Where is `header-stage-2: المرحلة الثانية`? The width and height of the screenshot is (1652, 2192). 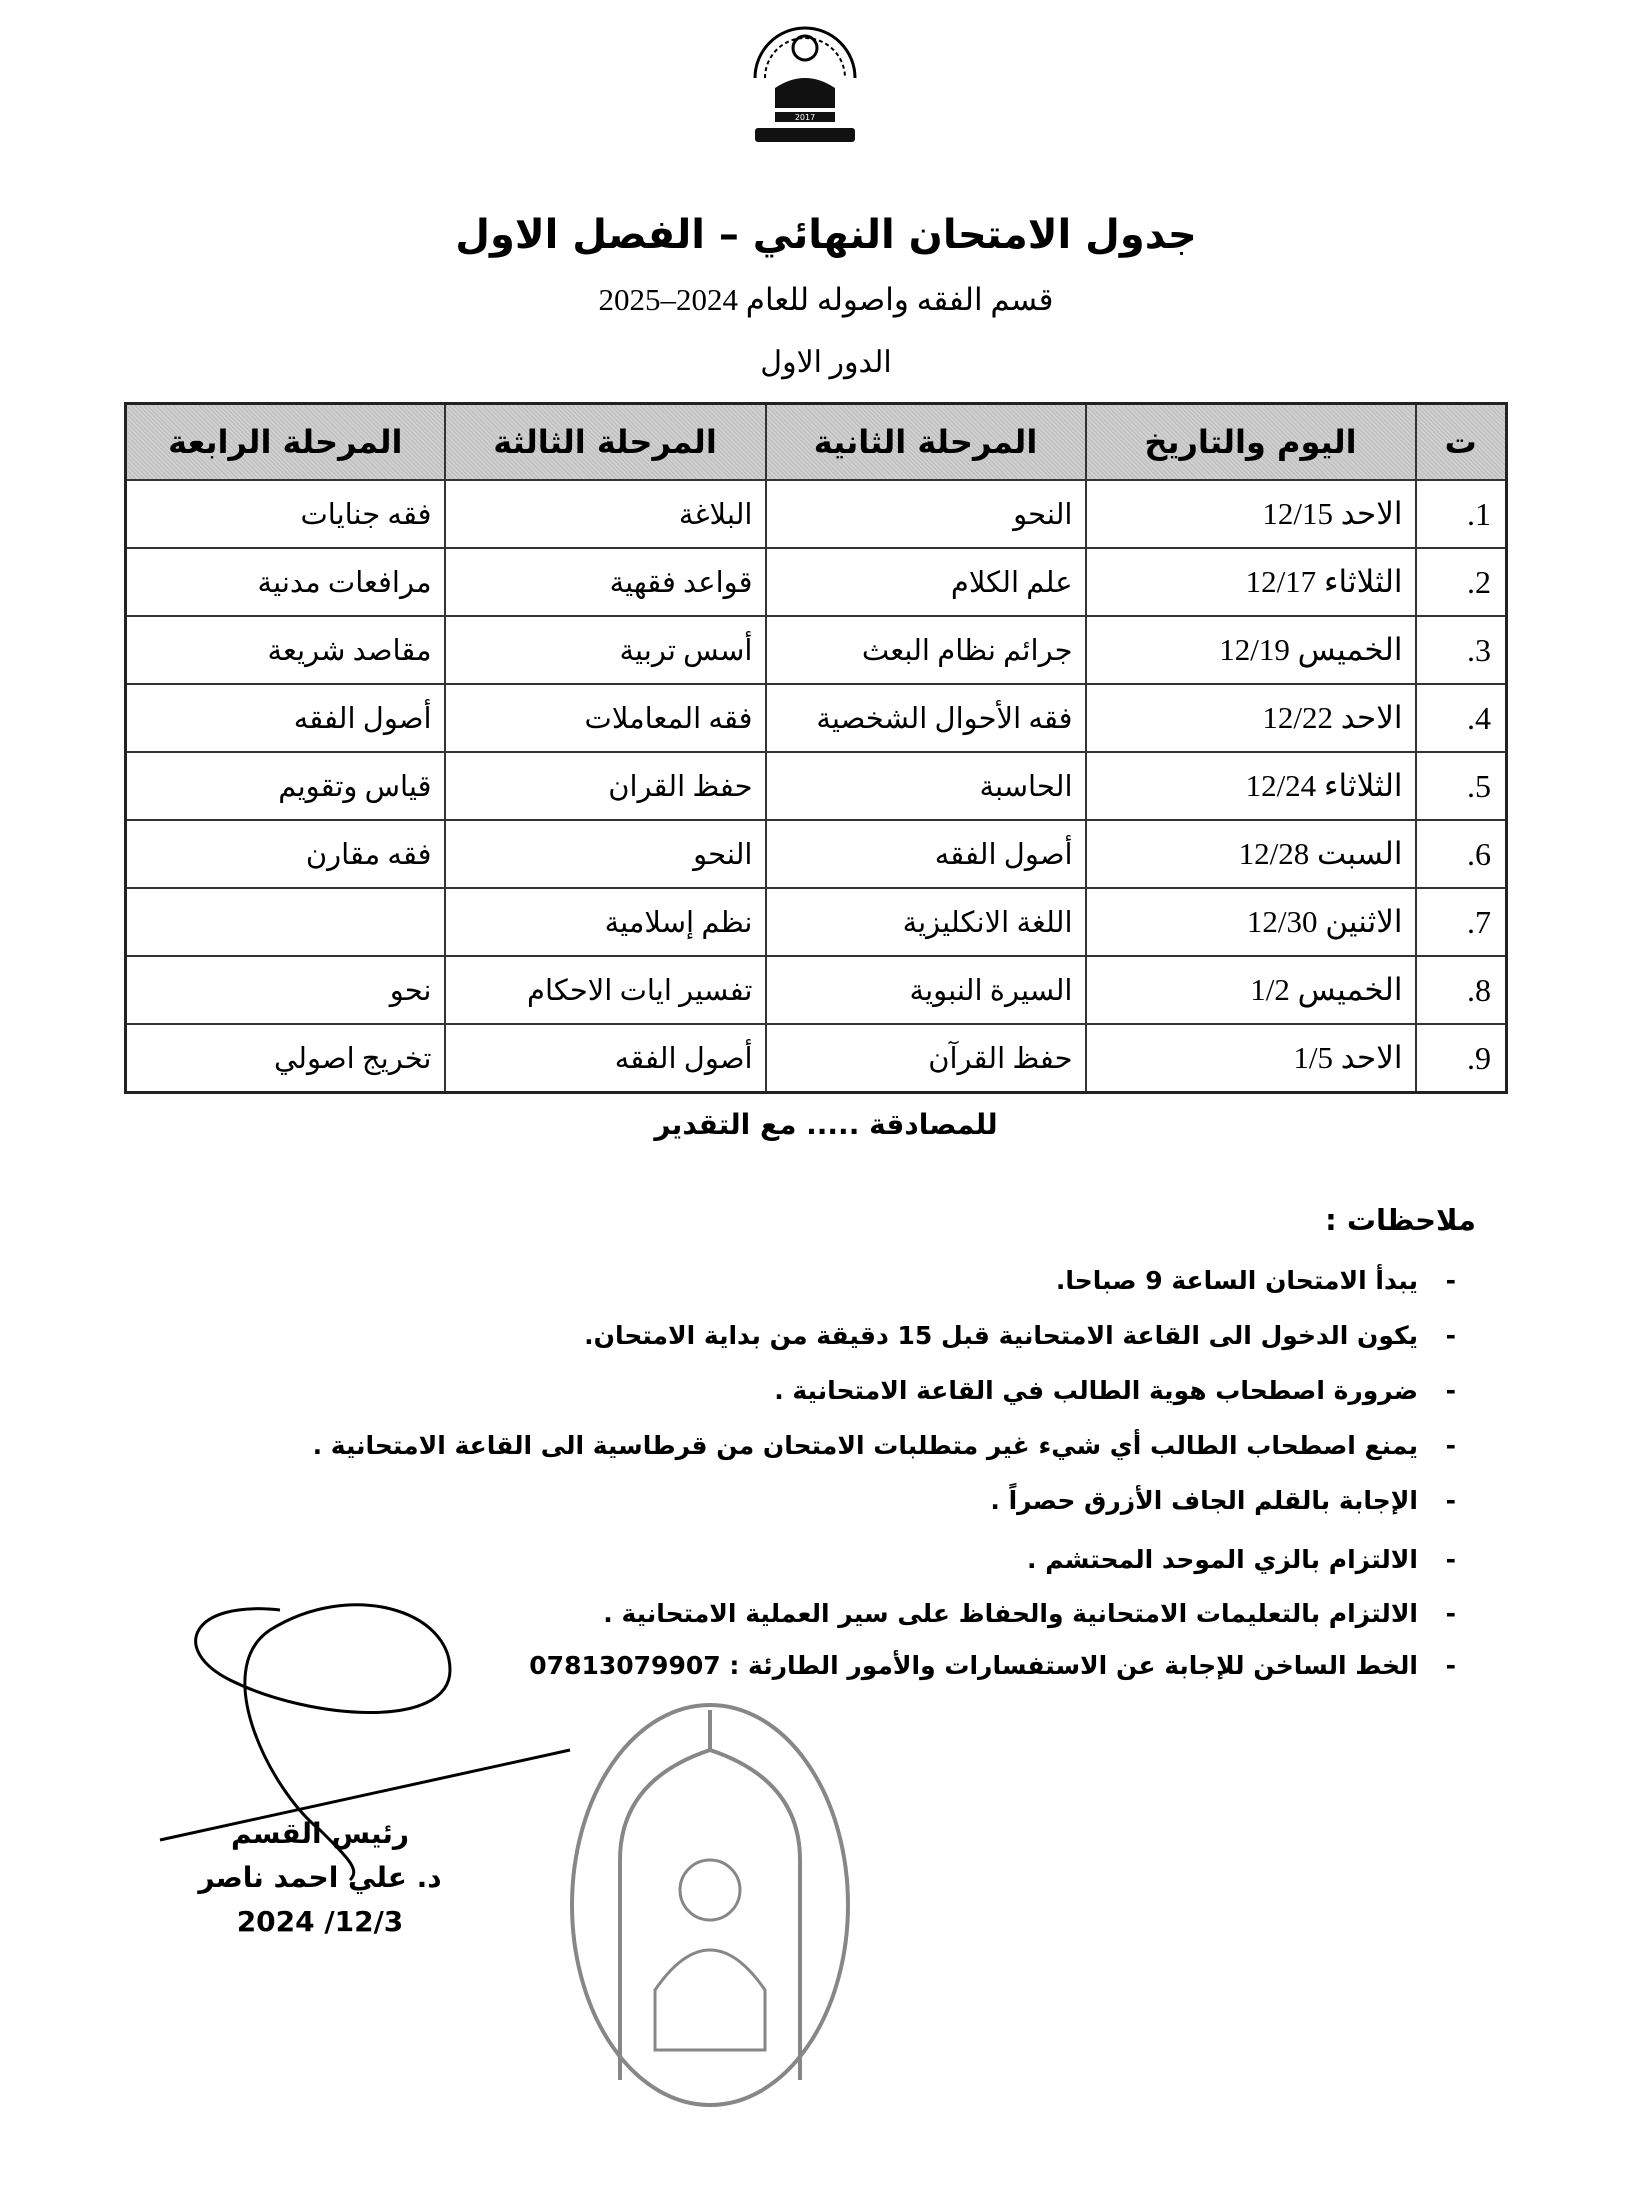 header-stage-2: المرحلة الثانية is located at coordinates (925, 441).